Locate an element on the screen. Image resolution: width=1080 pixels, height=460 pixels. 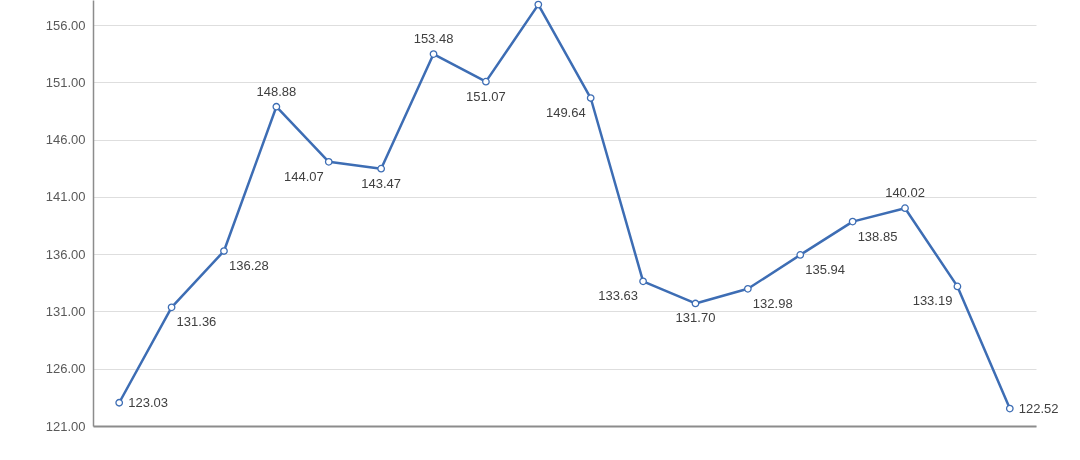
data-label: 149.64 is located at coordinates (565, 113).